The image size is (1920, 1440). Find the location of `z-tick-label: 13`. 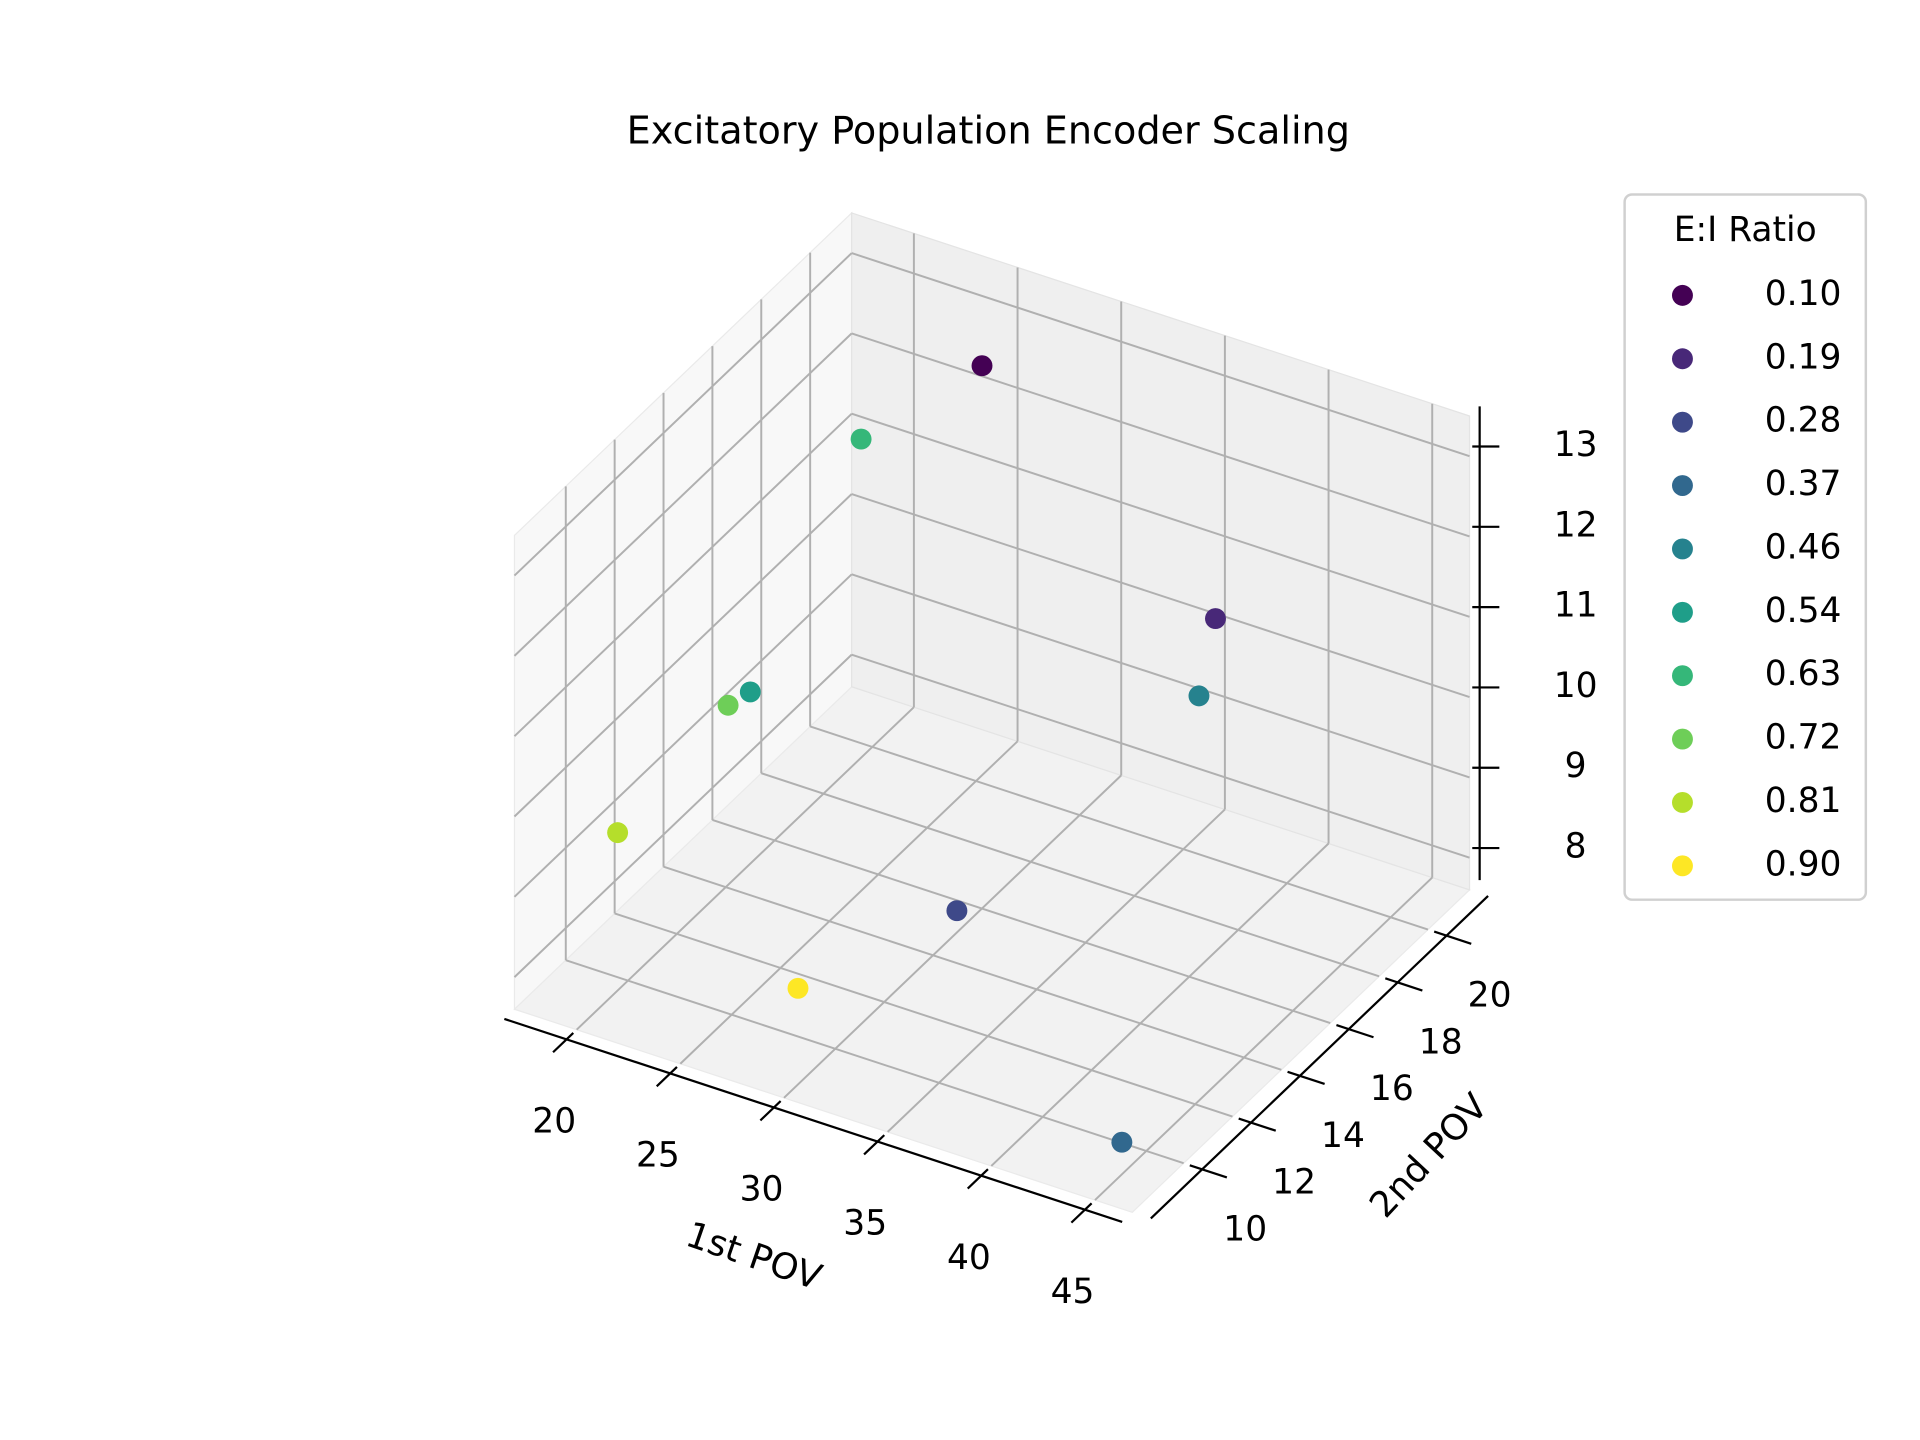

z-tick-label: 13 is located at coordinates (1576, 445).